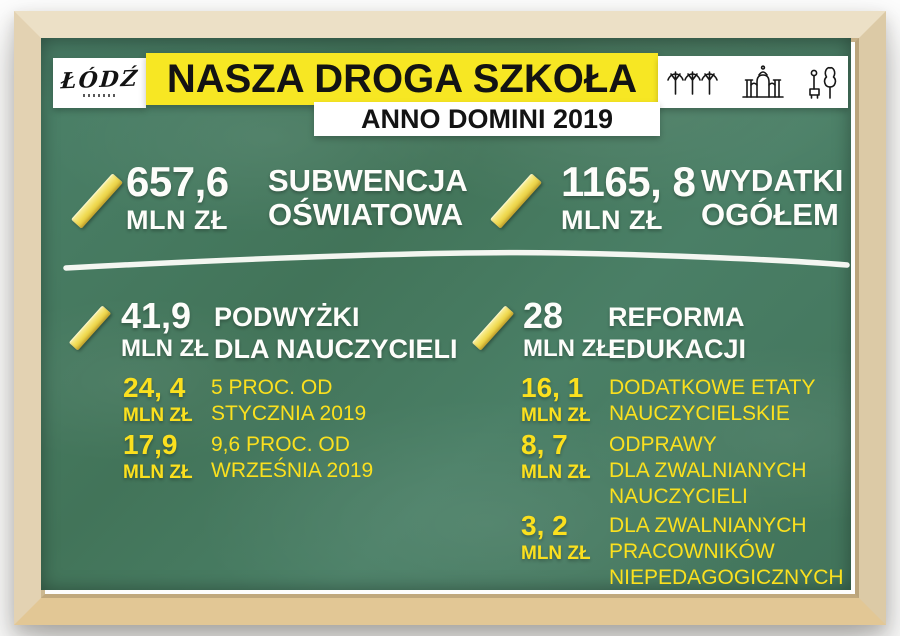 This screenshot has width=900, height=636. I want to click on item-label-line: PRACOWNIKÓW, so click(692, 551).